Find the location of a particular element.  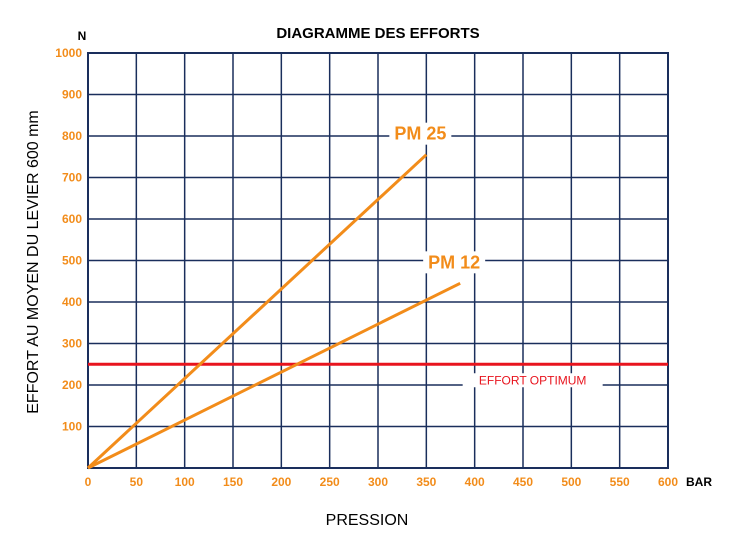

y-tick-label: 300 is located at coordinates (72, 344).